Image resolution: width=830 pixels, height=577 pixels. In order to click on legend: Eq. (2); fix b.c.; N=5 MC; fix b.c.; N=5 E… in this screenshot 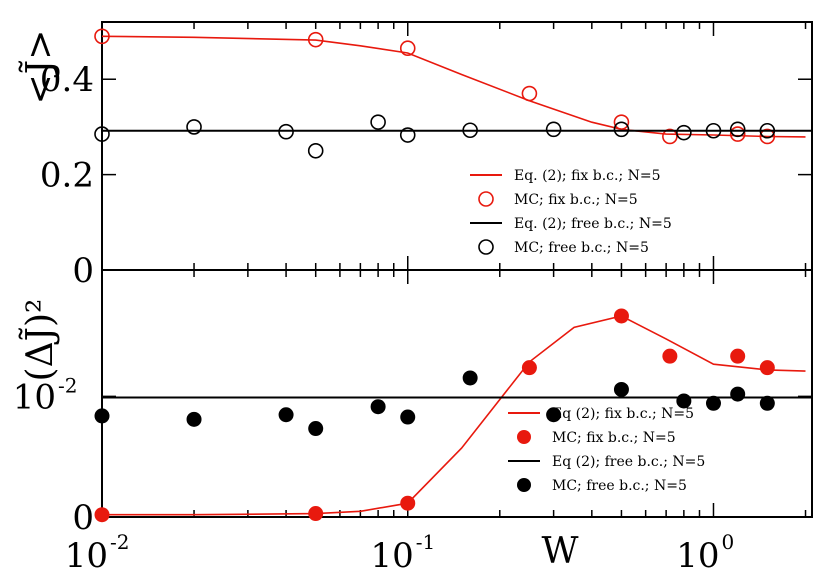, I will do `click(571, 212)`.